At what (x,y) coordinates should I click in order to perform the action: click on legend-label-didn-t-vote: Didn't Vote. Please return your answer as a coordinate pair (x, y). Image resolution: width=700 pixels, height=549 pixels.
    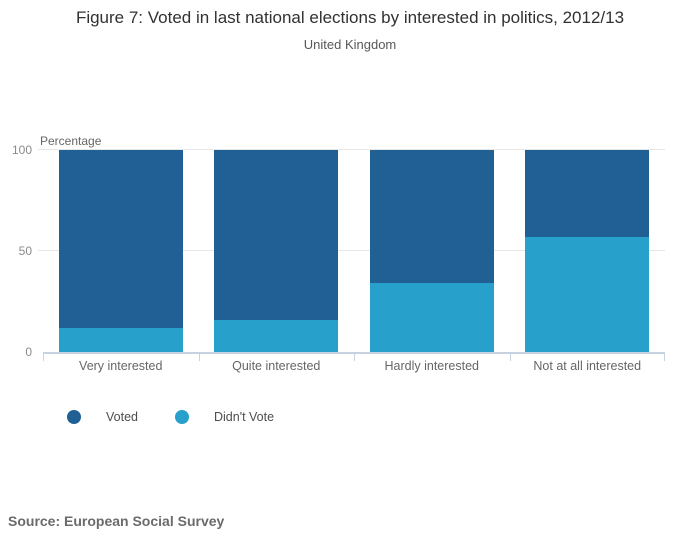
    Looking at the image, I should click on (244, 416).